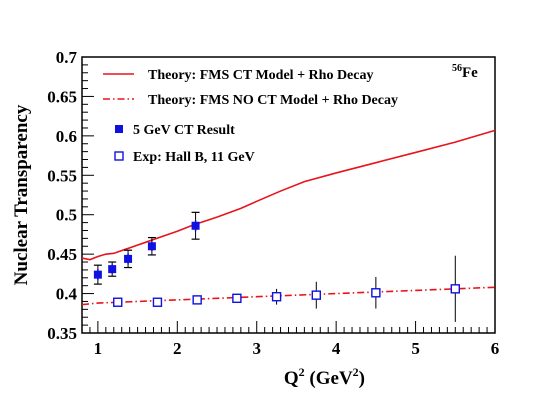 Image resolution: width=552 pixels, height=413 pixels. What do you see at coordinates (194, 157) in the screenshot?
I see `legend-entry-label: Exp: Hall B, 11 GeV` at bounding box center [194, 157].